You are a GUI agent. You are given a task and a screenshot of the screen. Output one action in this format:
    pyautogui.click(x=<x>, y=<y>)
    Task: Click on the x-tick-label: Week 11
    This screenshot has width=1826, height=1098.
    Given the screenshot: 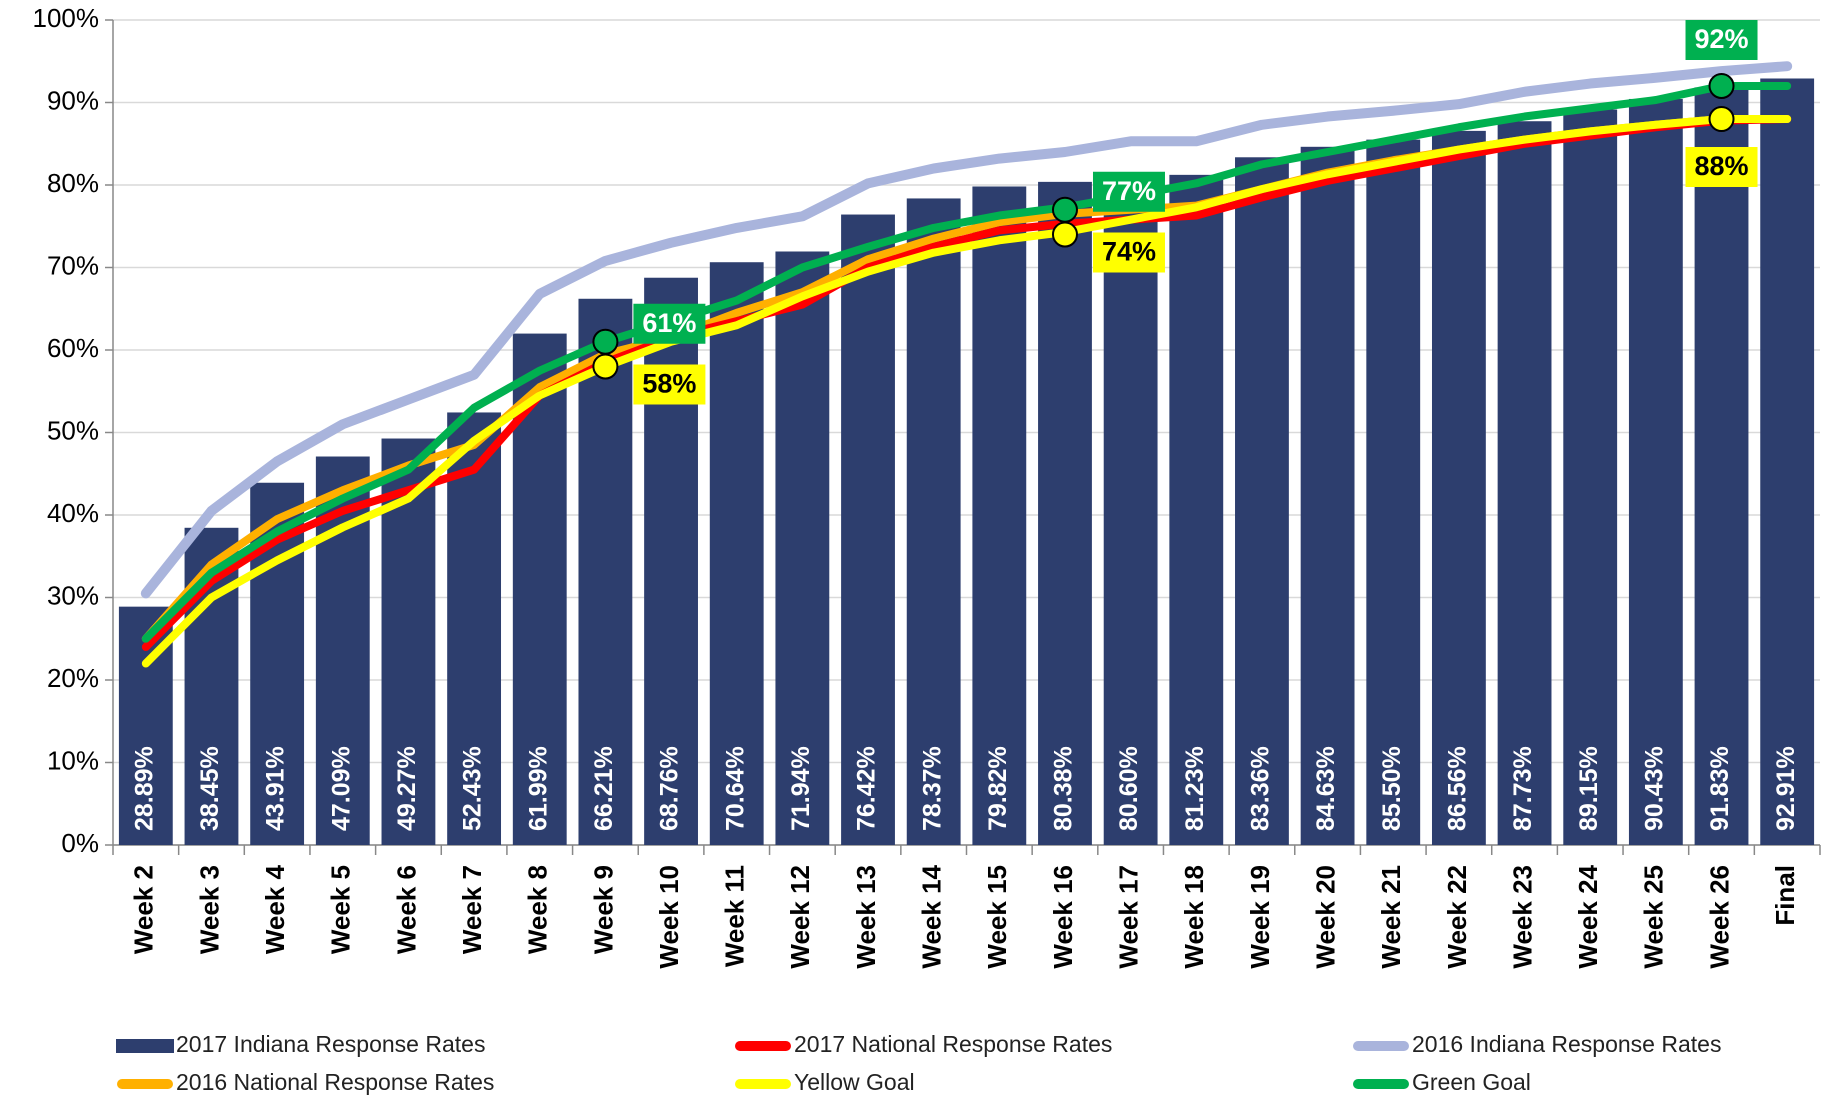 What is the action you would take?
    pyautogui.click(x=735, y=916)
    